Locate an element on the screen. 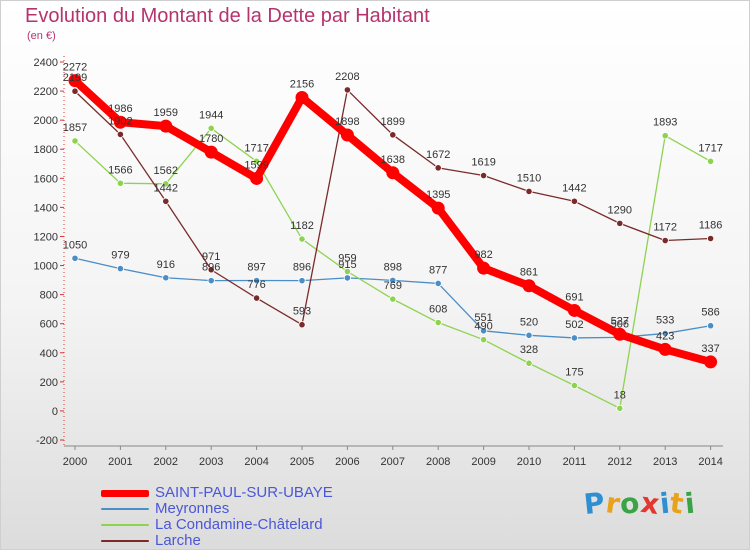  data-label: 1562 is located at coordinates (166, 171).